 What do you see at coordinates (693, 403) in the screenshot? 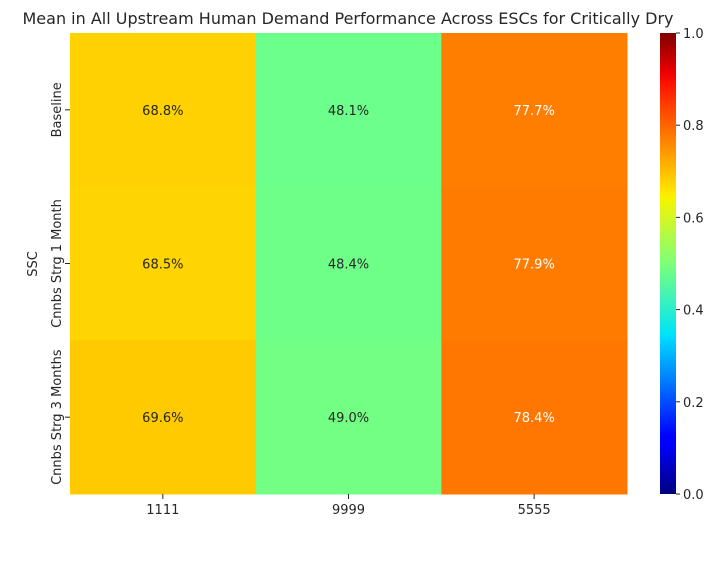
I see `colorbar-tick-label: 0.2` at bounding box center [693, 403].